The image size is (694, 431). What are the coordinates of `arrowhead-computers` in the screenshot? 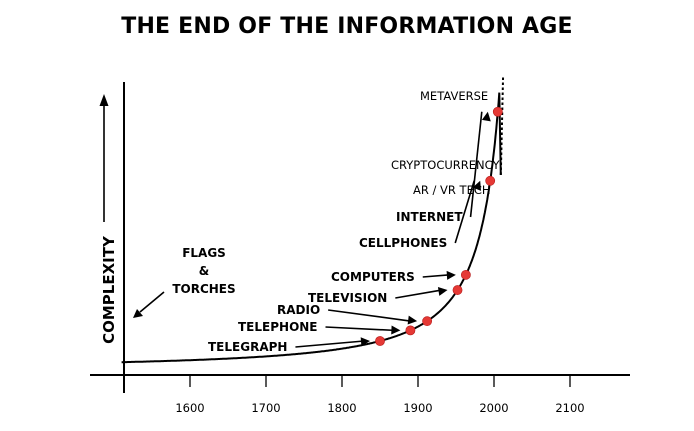 It's located at (451, 275).